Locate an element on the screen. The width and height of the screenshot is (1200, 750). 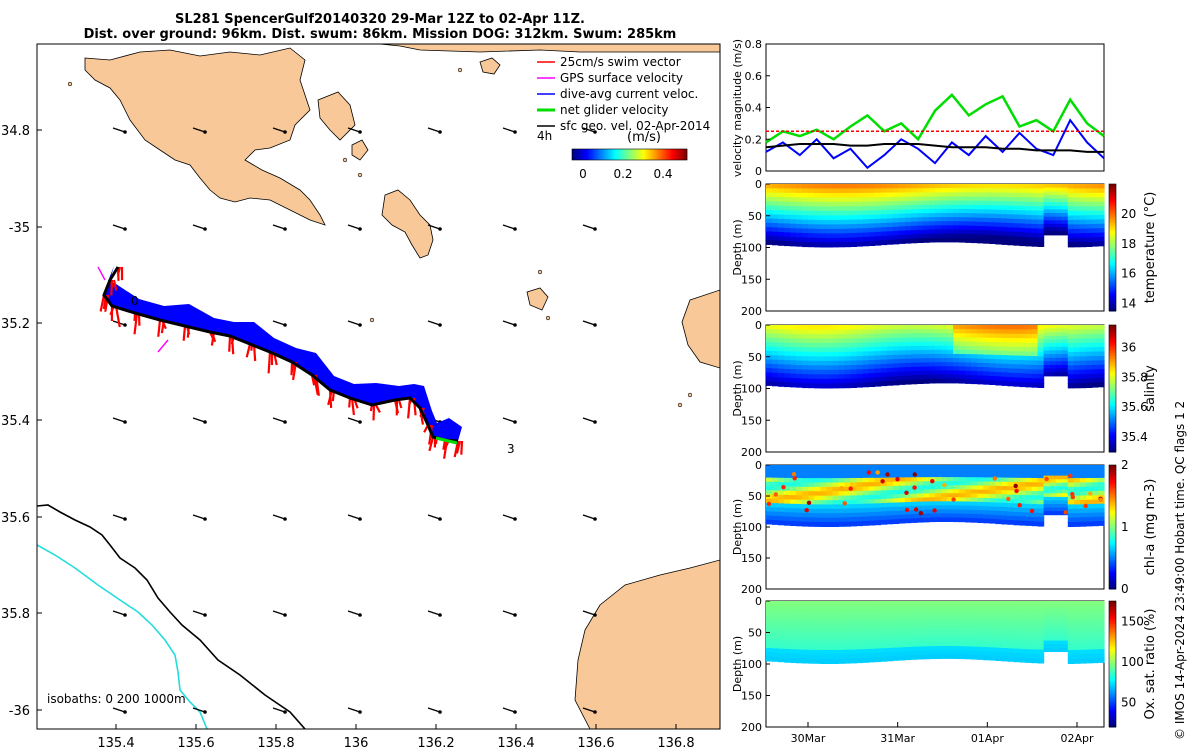
swim-vector is located at coordinates (115, 285).